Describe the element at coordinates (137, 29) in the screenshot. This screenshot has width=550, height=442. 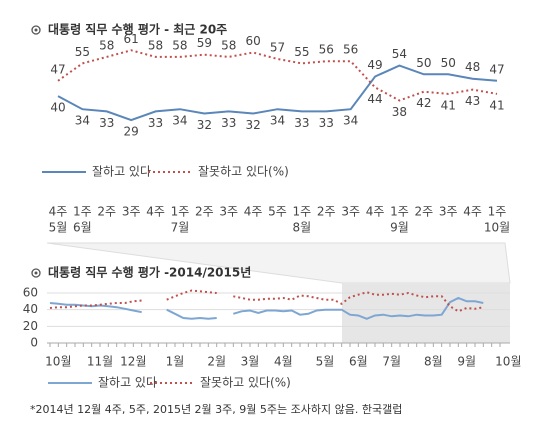
I see `chart-title: 대통령 직무 수행 평가 - 최근 20주` at that location.